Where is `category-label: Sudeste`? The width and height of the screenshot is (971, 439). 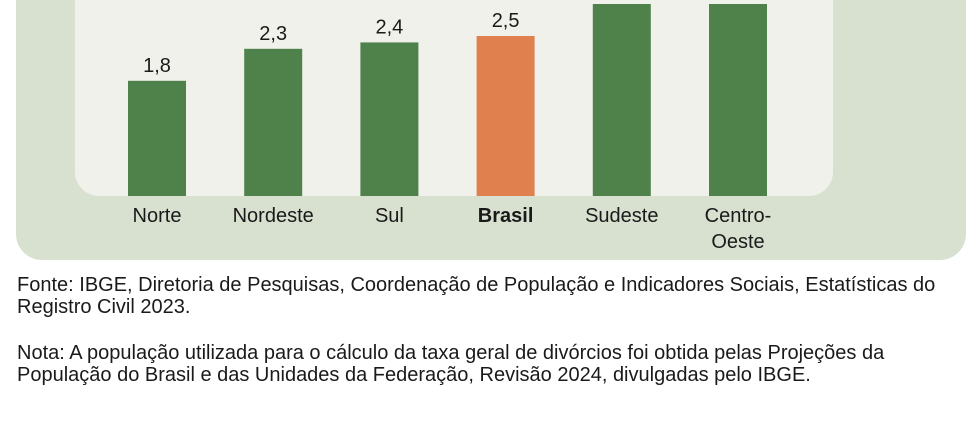 category-label: Sudeste is located at coordinates (621, 216).